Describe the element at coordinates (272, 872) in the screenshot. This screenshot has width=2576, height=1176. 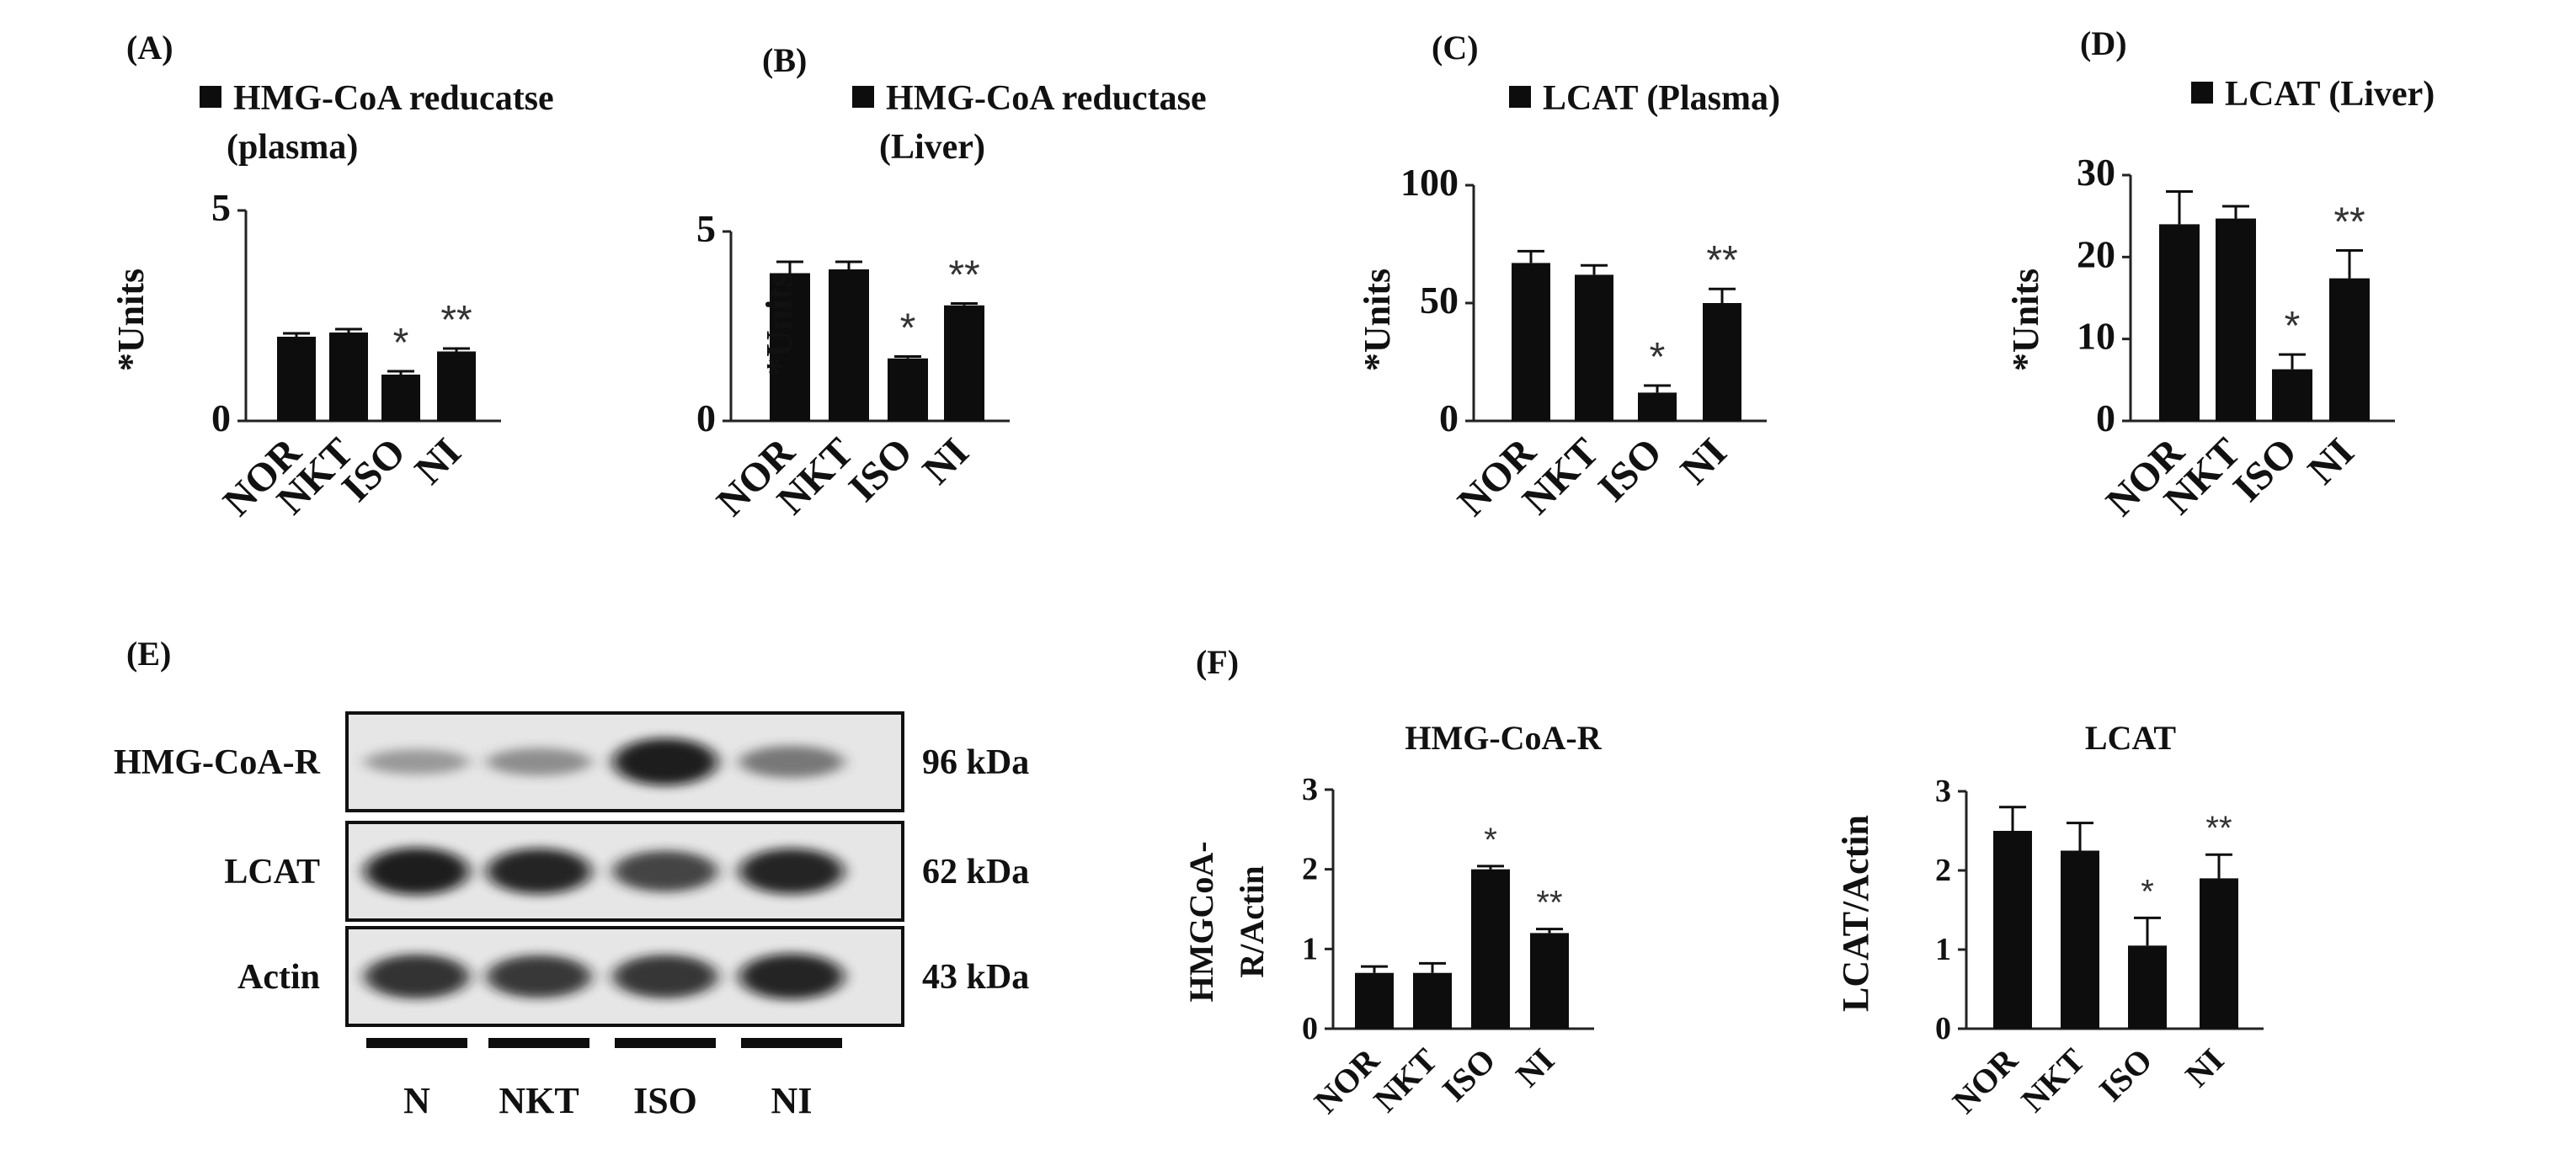
I see `blot-protein-label: LCAT` at that location.